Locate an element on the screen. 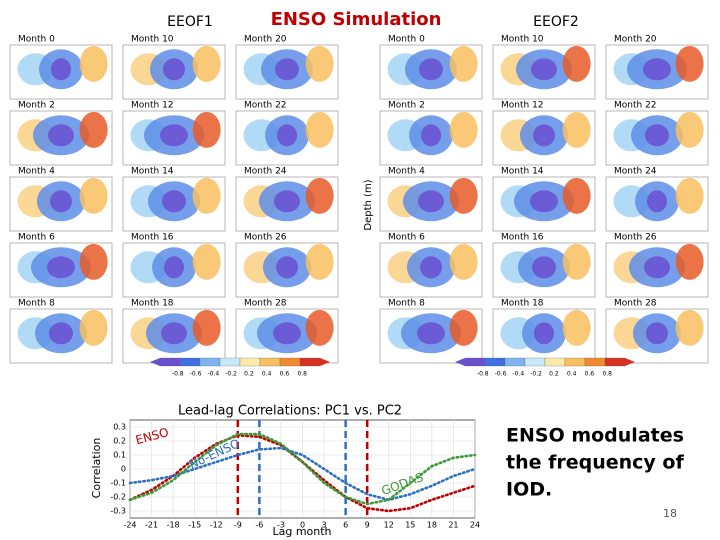 The height and width of the screenshot is (540, 720). x-tick-label: 15 is located at coordinates (410, 525).